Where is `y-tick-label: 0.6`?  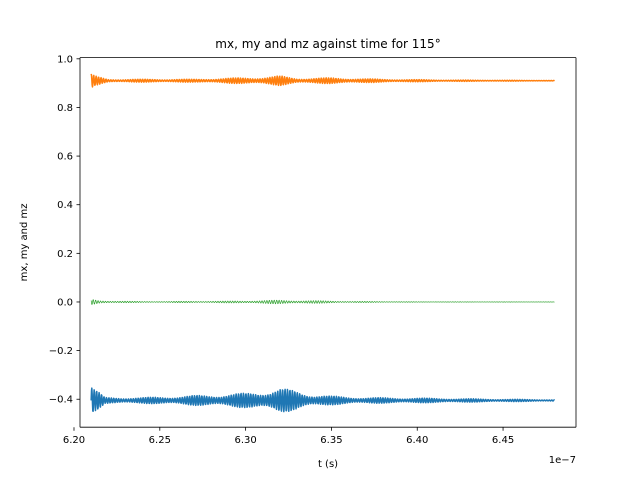
y-tick-label: 0.6 is located at coordinates (65, 157).